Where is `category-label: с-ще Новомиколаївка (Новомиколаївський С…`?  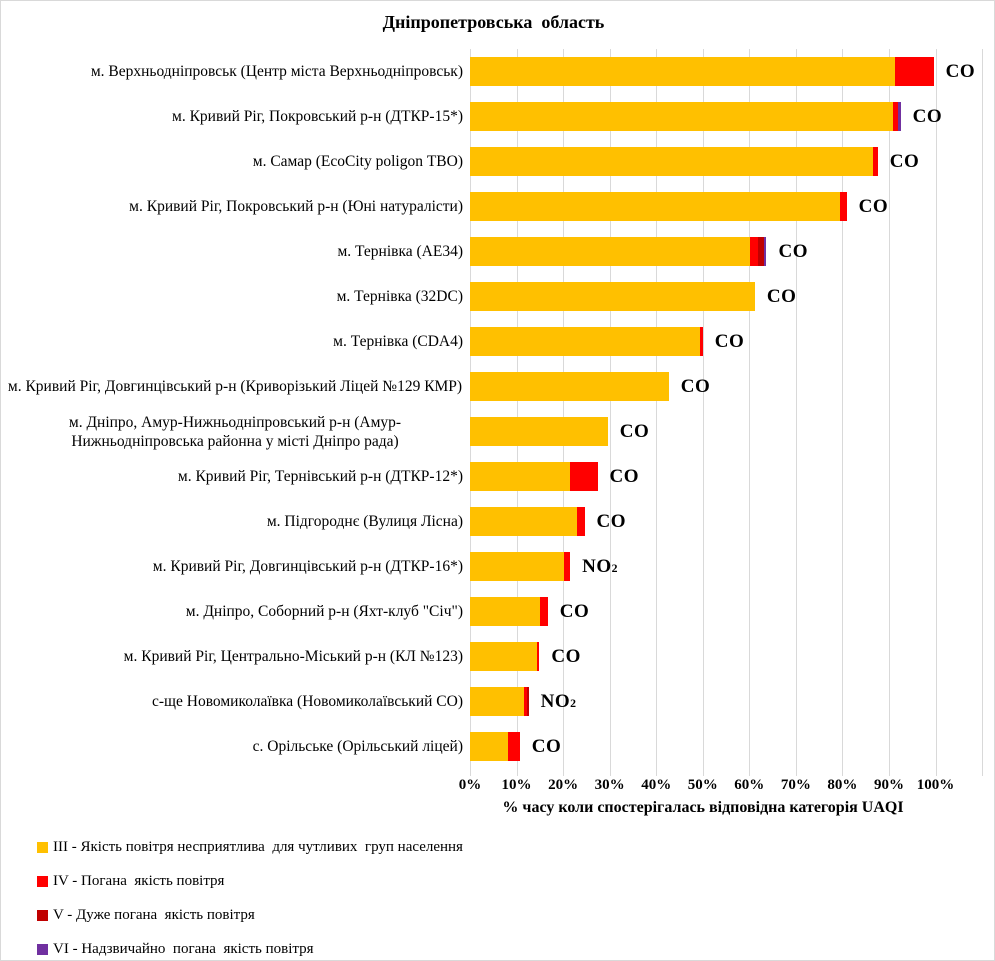 category-label: с-ще Новомиколаївка (Новомиколаївський С… is located at coordinates (235, 701).